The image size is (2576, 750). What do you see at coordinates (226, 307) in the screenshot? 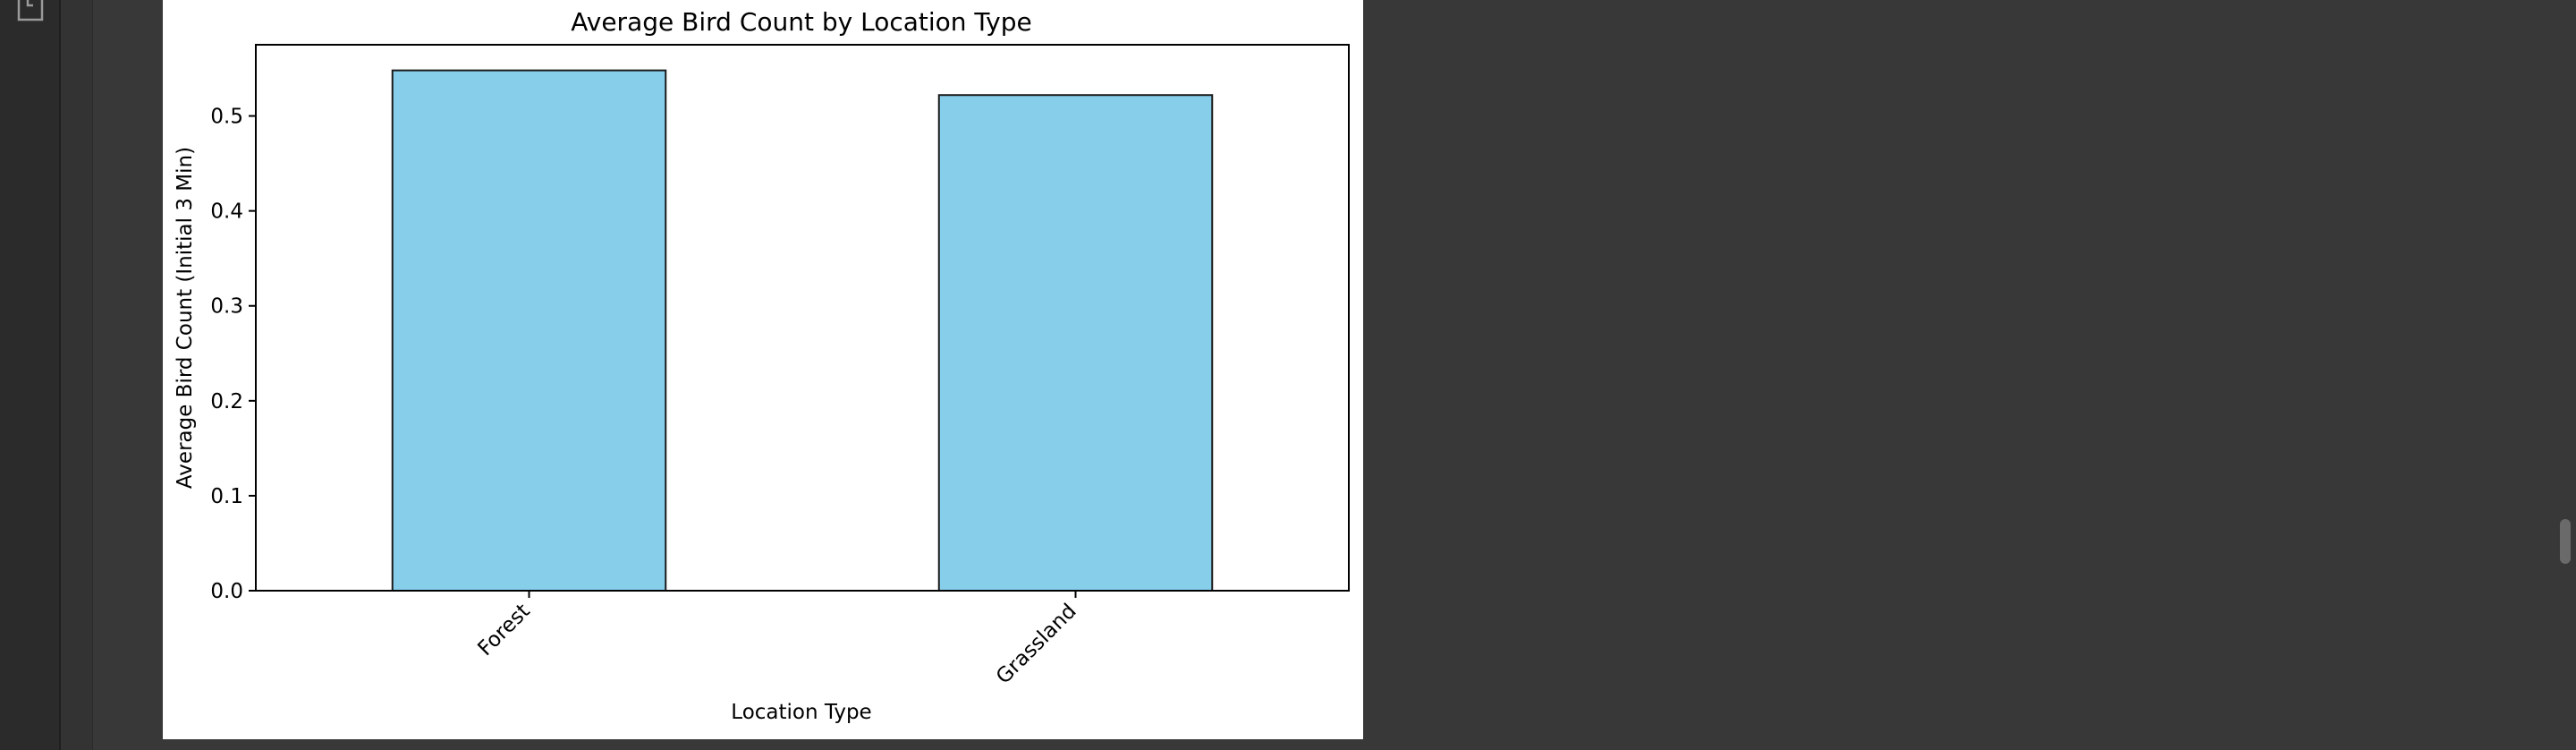
I see `y-tick-label: 0.3` at bounding box center [226, 307].